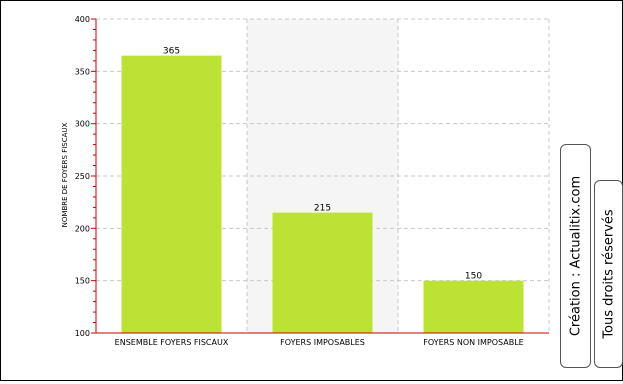 The height and width of the screenshot is (384, 623). I want to click on y-tick-label: 250, so click(82, 176).